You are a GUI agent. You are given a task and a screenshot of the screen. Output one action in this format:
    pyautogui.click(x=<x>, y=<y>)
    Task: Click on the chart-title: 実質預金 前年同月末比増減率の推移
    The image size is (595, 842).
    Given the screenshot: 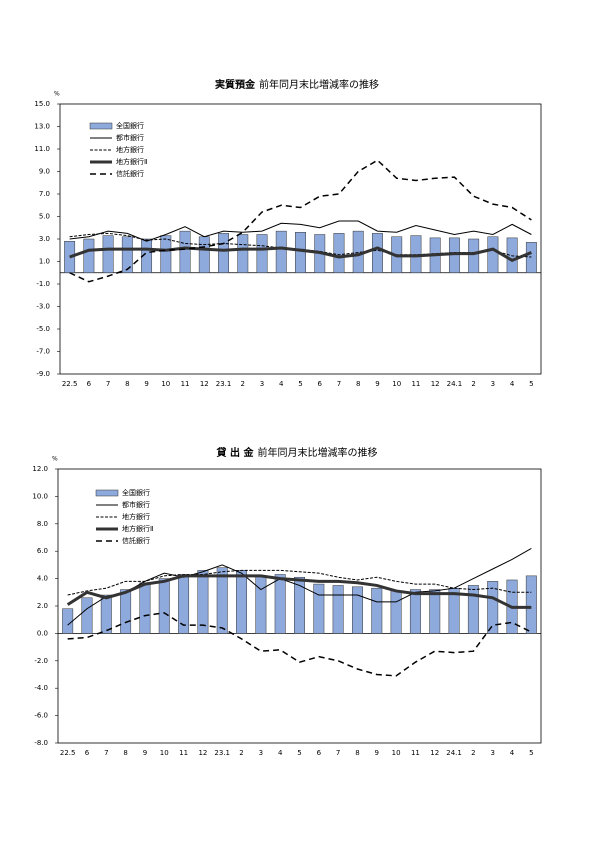 What is the action you would take?
    pyautogui.click(x=297, y=84)
    